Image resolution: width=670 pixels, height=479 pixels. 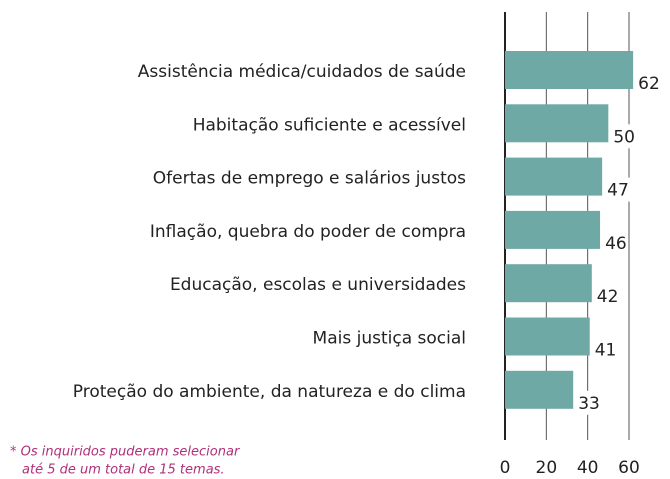 What do you see at coordinates (389, 339) in the screenshot?
I see `category-label: Mais justiça social` at bounding box center [389, 339].